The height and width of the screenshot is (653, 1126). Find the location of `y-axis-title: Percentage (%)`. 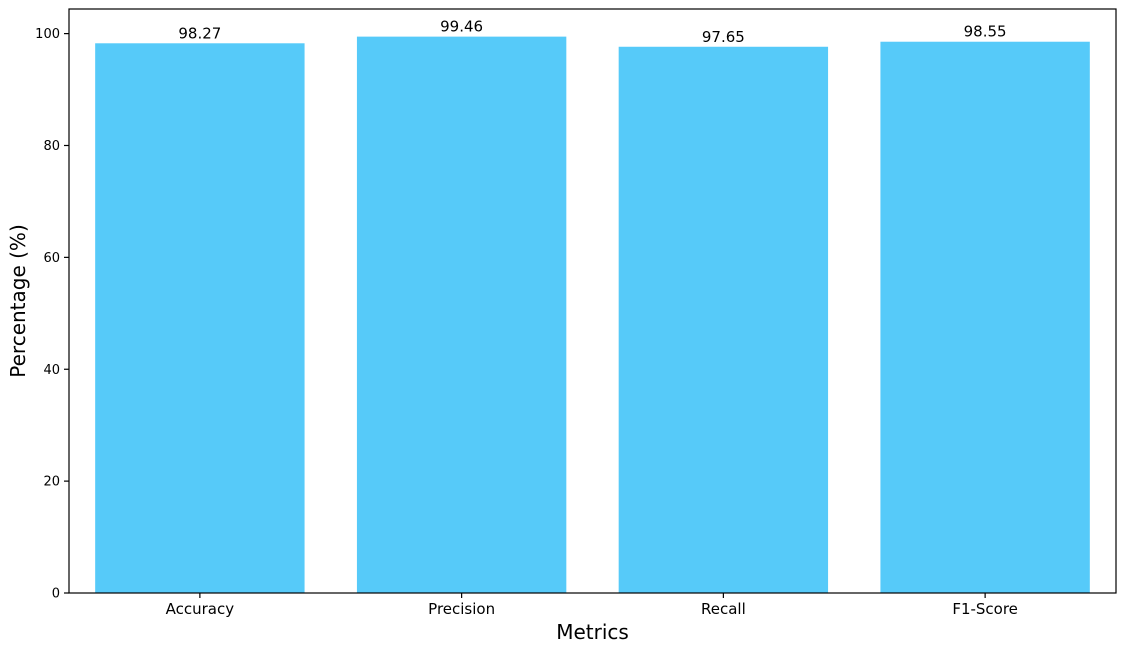

y-axis-title: Percentage (%) is located at coordinates (18, 300).